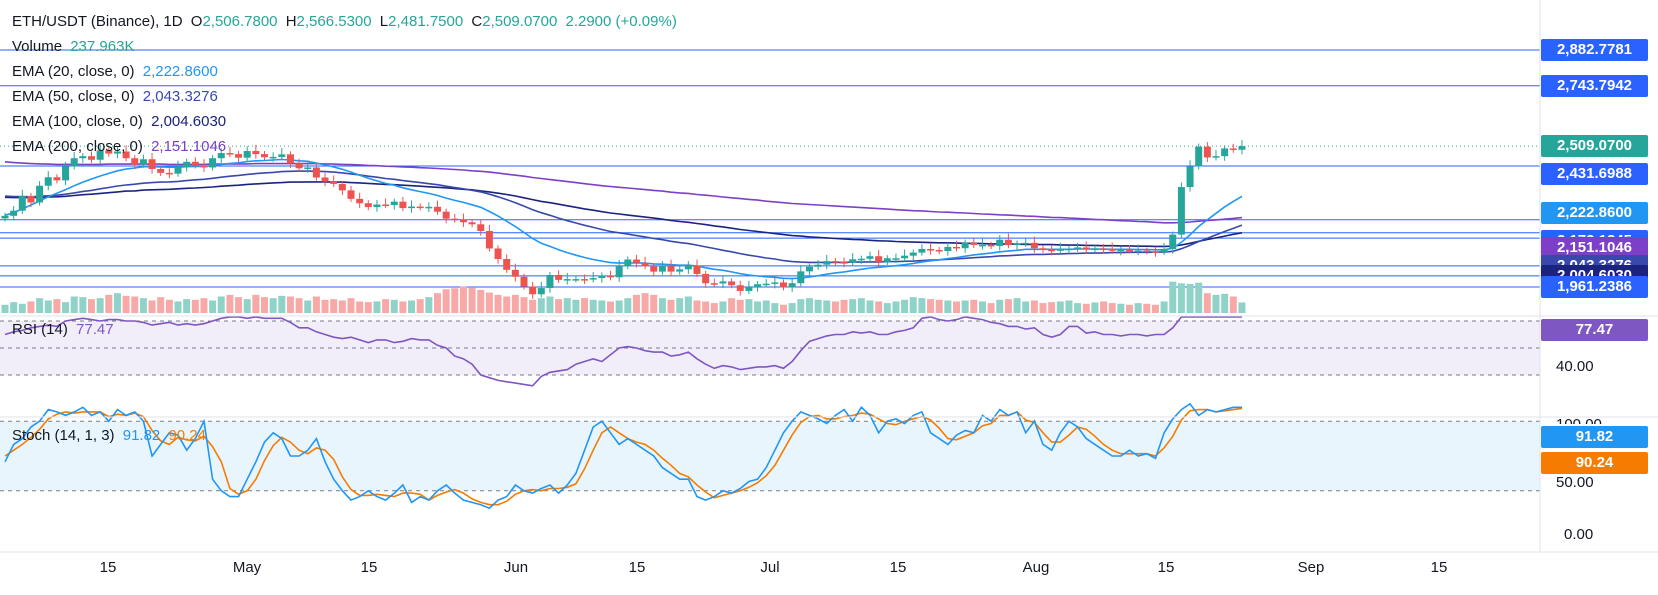  Describe the element at coordinates (291, 21) in the screenshot. I see `high-label: H` at that location.